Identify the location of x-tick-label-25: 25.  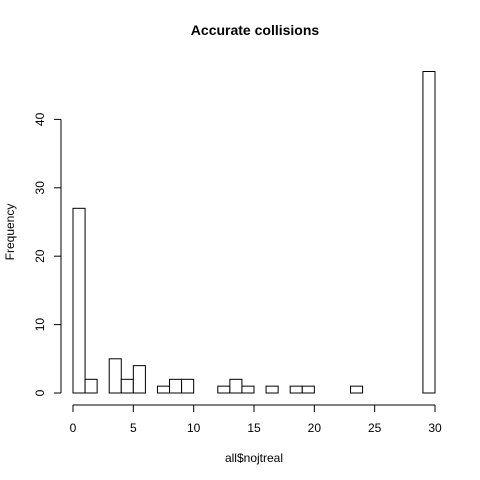
(375, 428).